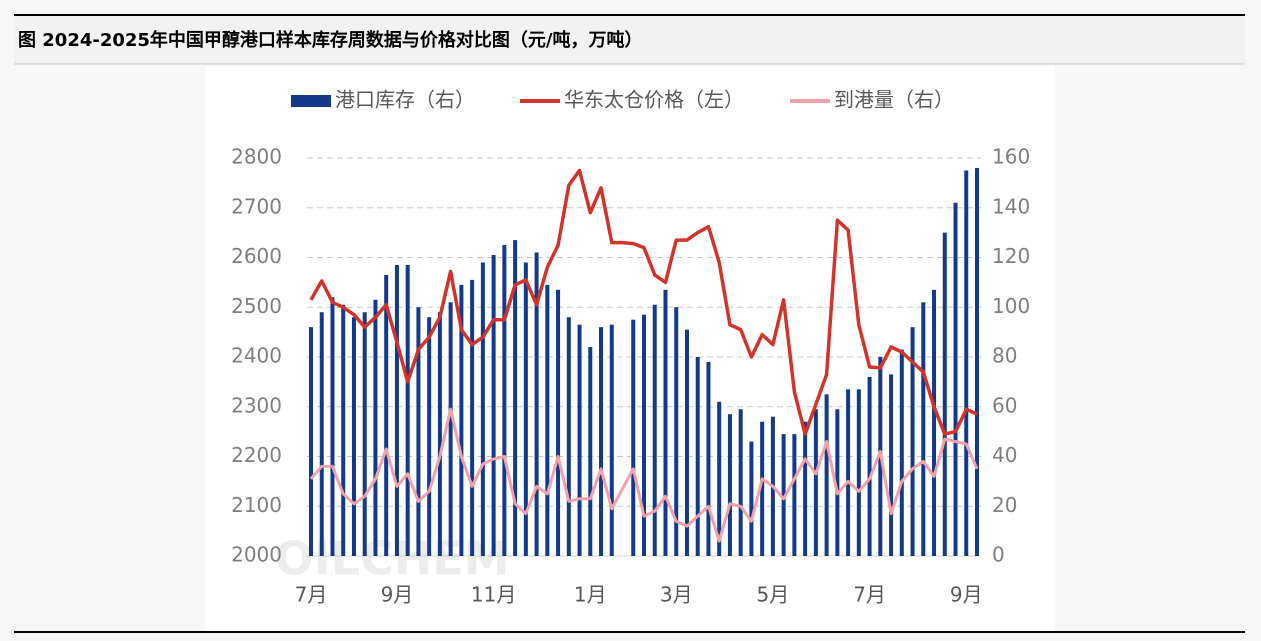  I want to click on y2-tick-label: 0, so click(998, 555).